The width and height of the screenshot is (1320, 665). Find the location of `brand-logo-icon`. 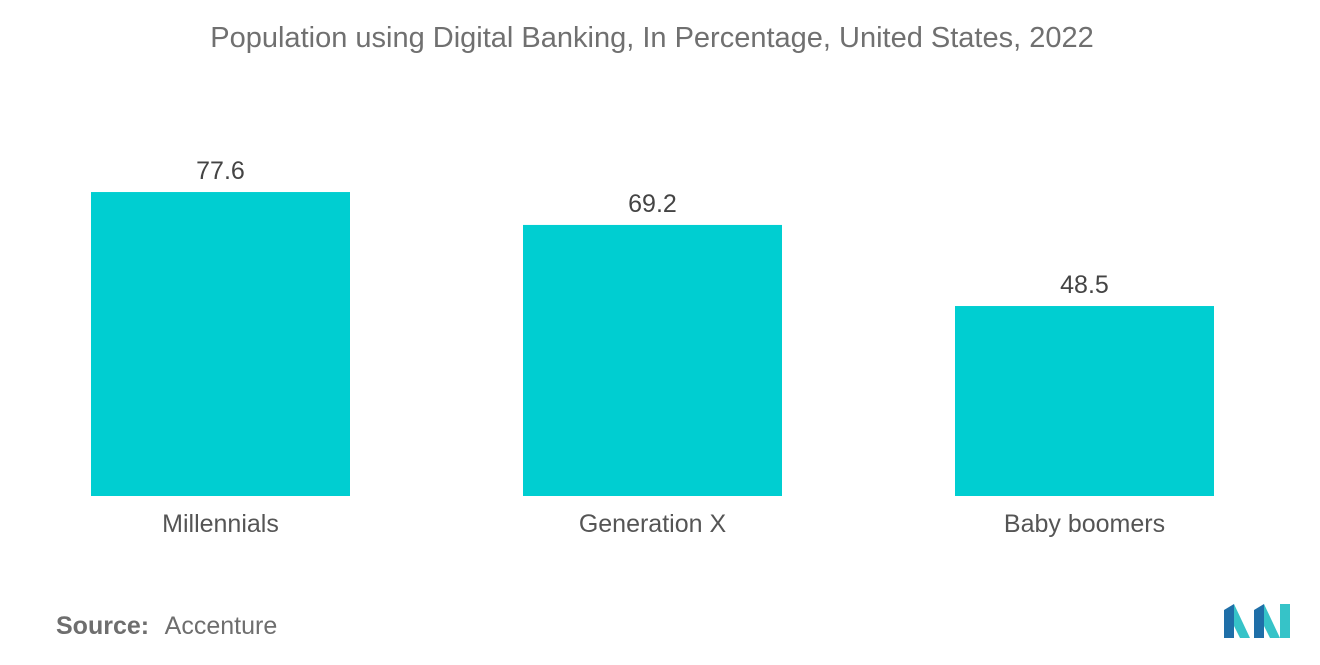

brand-logo-icon is located at coordinates (1257, 621).